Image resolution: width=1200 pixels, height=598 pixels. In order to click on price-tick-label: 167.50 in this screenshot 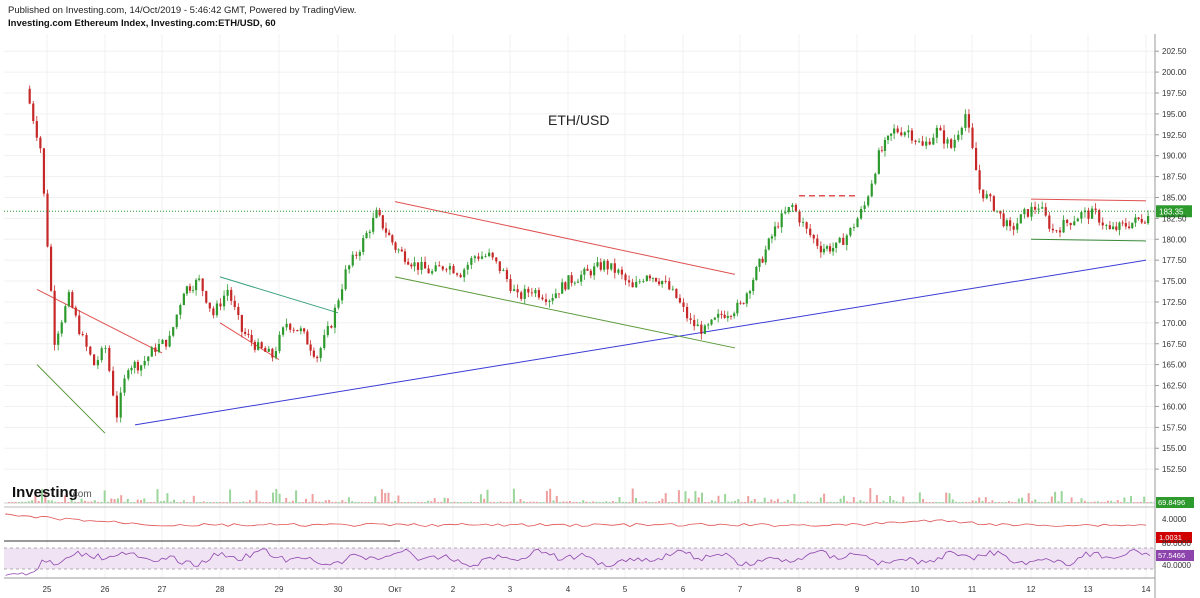, I will do `click(1174, 344)`.